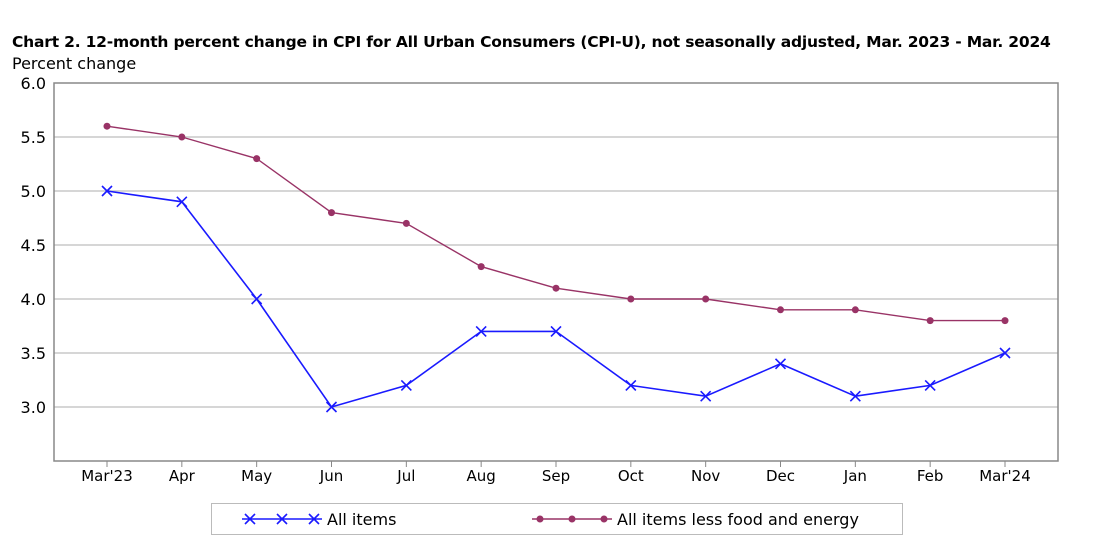 The image size is (1100, 550). Describe the element at coordinates (362, 519) in the screenshot. I see `legend-label-all-items: All items` at that location.